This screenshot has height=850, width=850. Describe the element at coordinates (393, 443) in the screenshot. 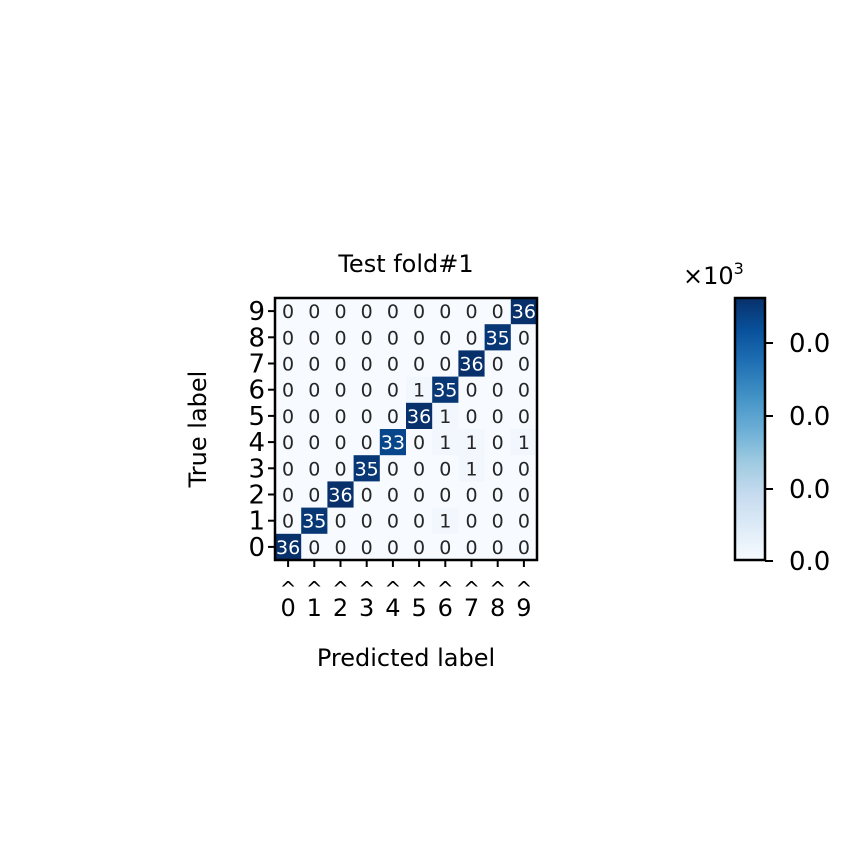

I see `cell-value-label: 33` at that location.